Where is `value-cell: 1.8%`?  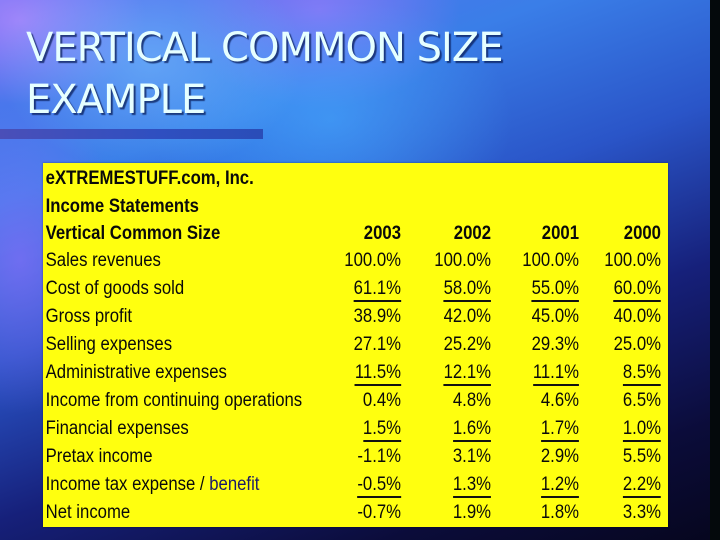
value-cell: 1.8% is located at coordinates (560, 512).